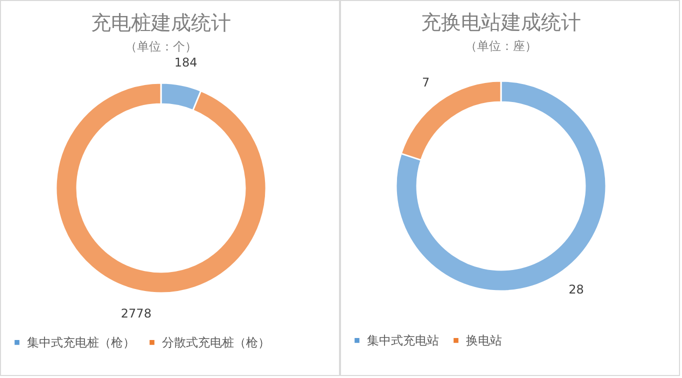  Describe the element at coordinates (403, 340) in the screenshot. I see `legend-label: 集中式充电站` at that location.